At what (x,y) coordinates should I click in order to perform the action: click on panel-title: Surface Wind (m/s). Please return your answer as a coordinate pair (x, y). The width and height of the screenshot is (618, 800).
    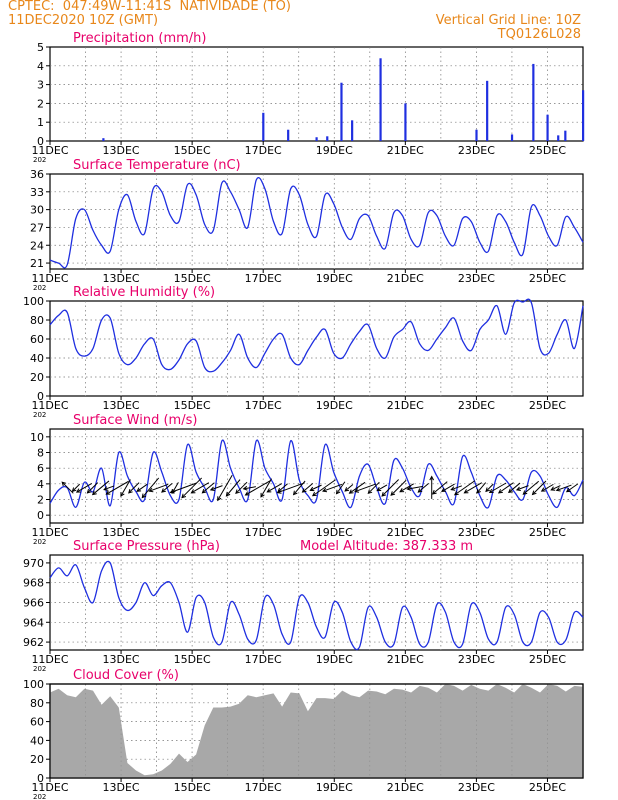
    Looking at the image, I should click on (135, 420).